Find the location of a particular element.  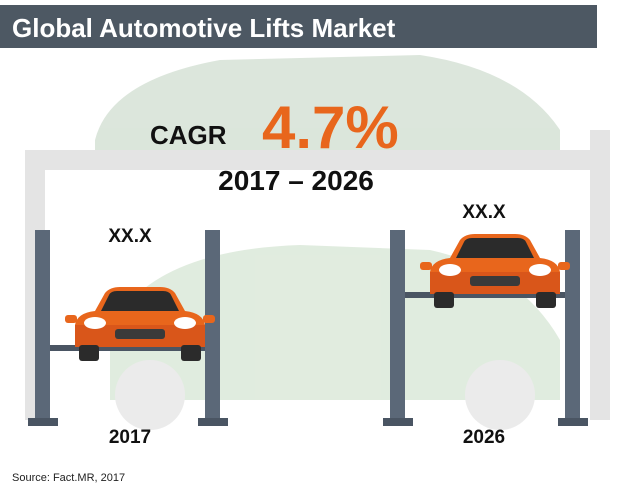

lift-2026 is located at coordinates (485, 328).